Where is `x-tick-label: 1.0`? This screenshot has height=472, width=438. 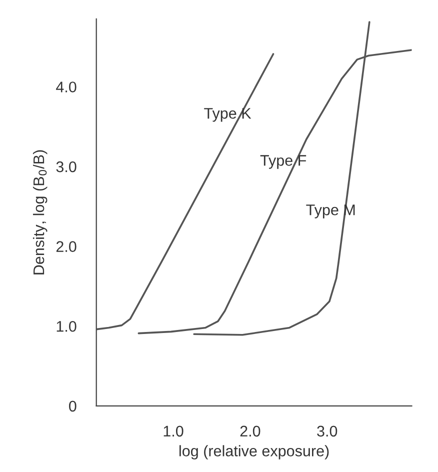 x-tick-label: 1.0 is located at coordinates (174, 431).